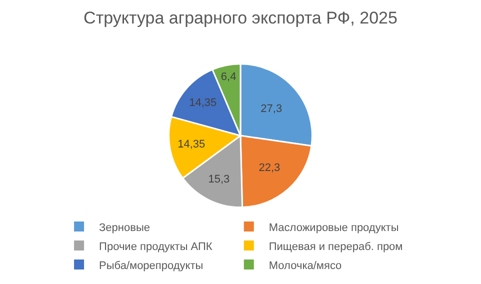  Describe the element at coordinates (124, 228) in the screenshot. I see `legend-label: Зерновые` at that location.